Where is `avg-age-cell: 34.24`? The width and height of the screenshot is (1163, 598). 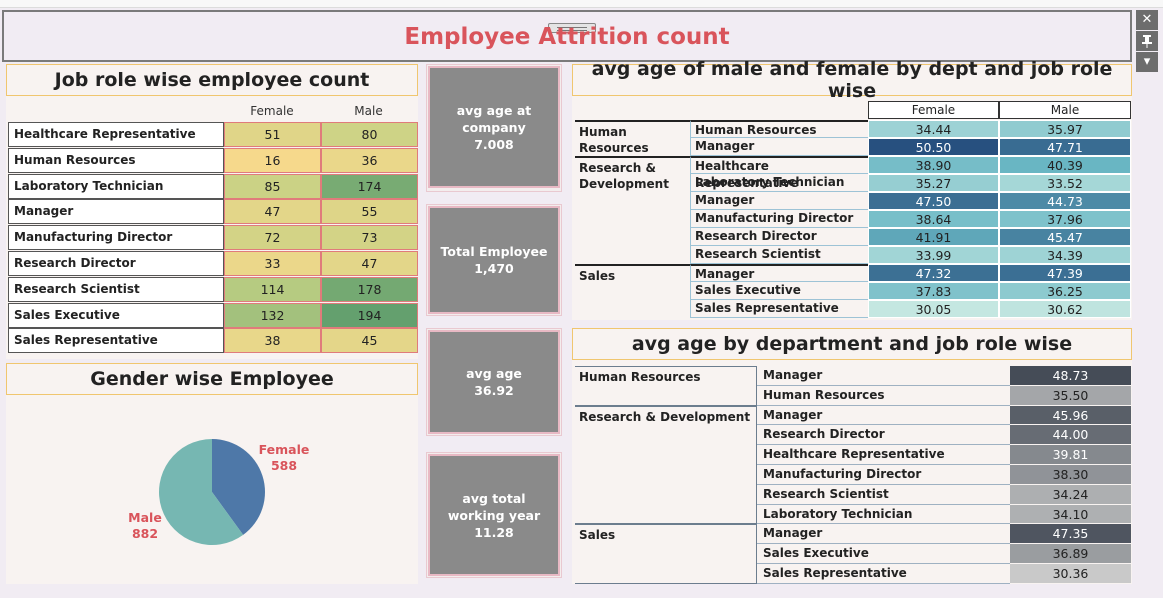 avg-age-cell: 34.24 is located at coordinates (1070, 494).